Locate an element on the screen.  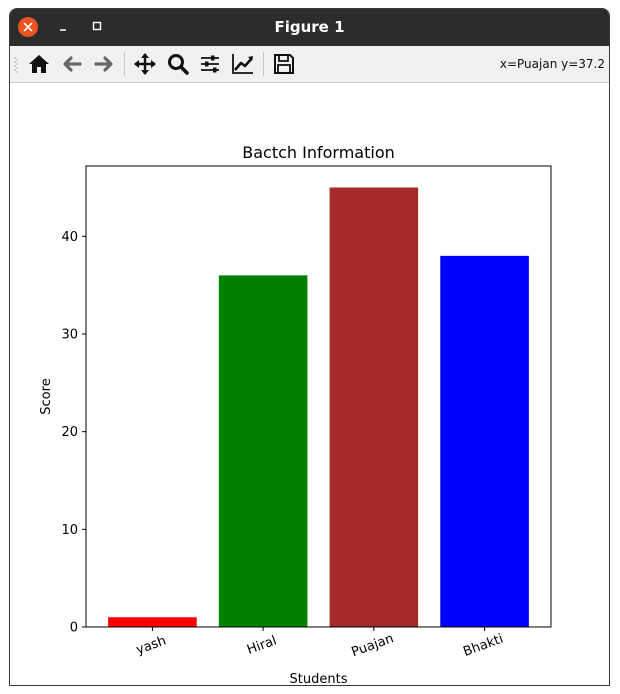
coordinate-readout: x=Puajan y=37.2 is located at coordinates (552, 64).